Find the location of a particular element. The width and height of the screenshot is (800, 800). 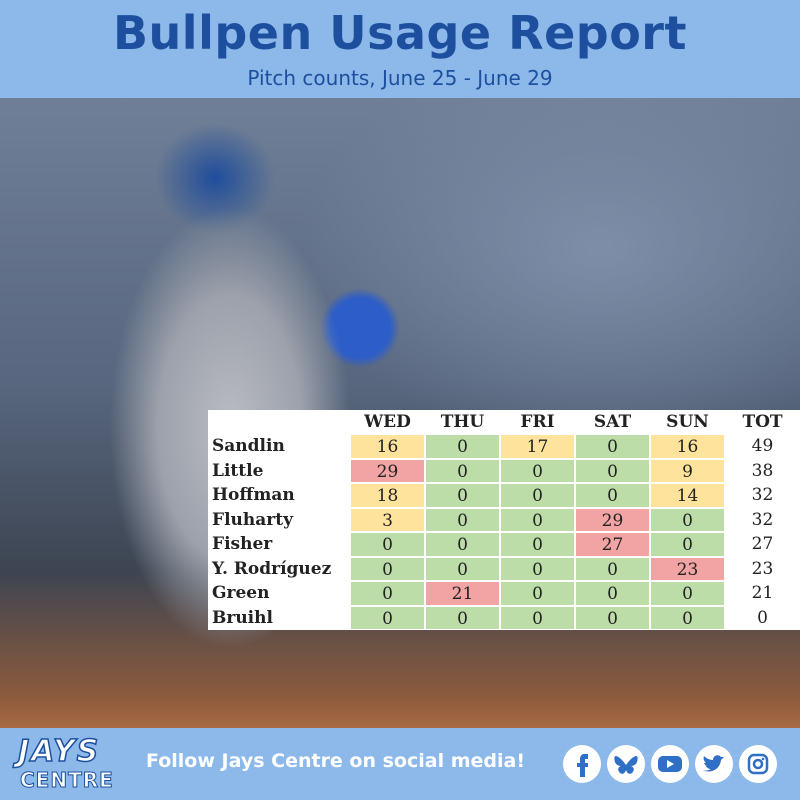

pitch-count: 9 is located at coordinates (687, 470).